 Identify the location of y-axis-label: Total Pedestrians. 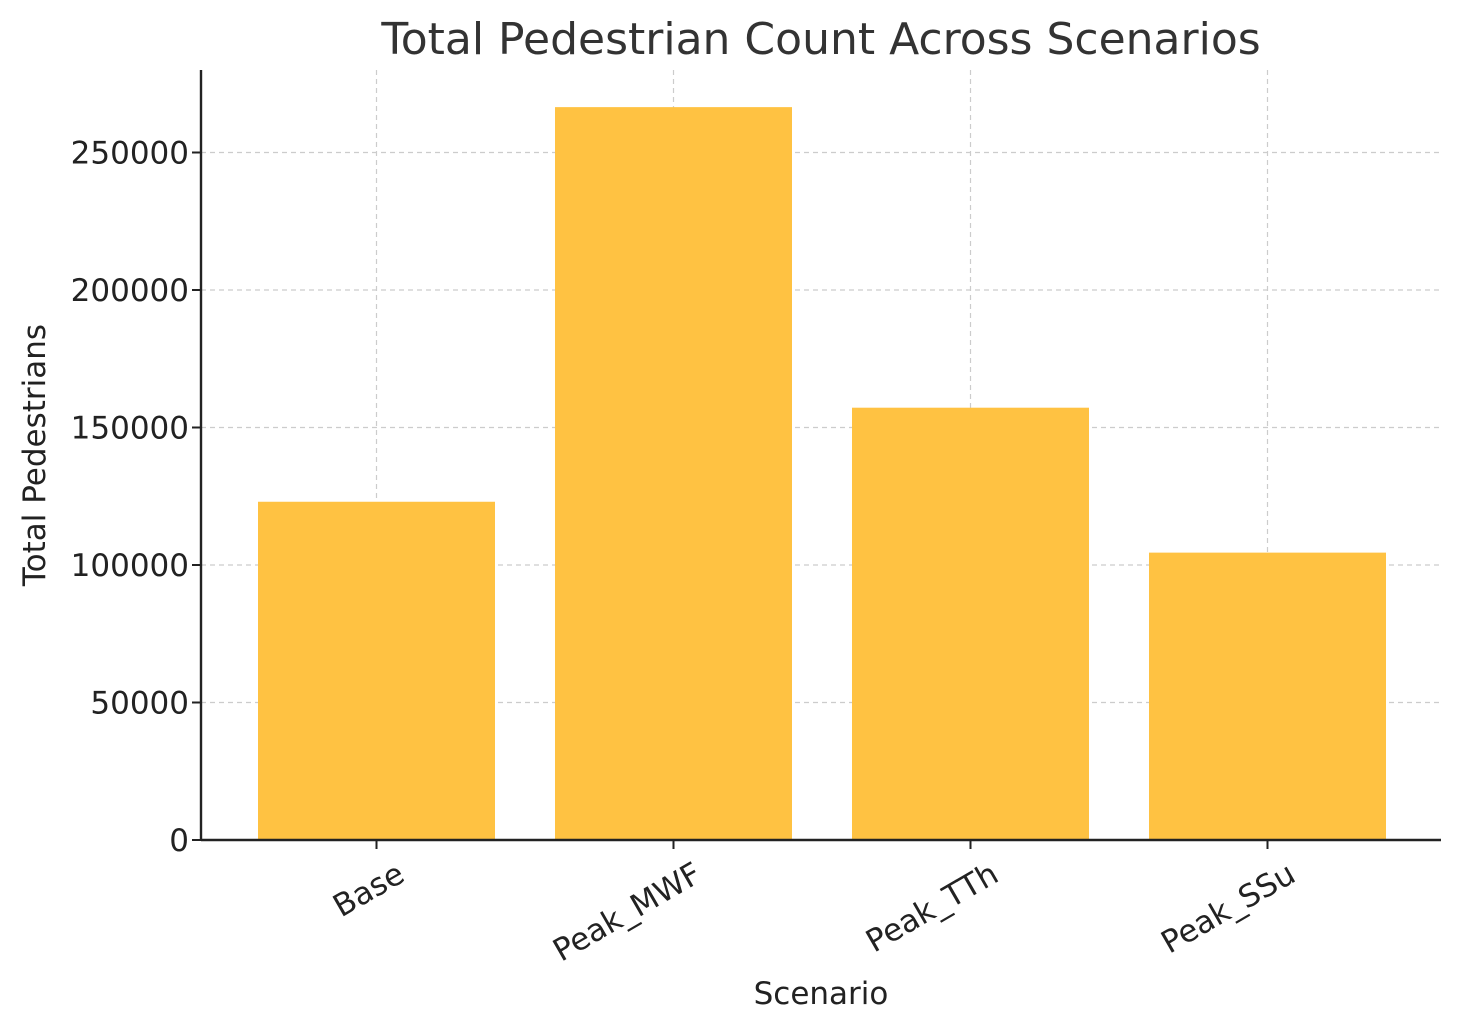
(35, 455).